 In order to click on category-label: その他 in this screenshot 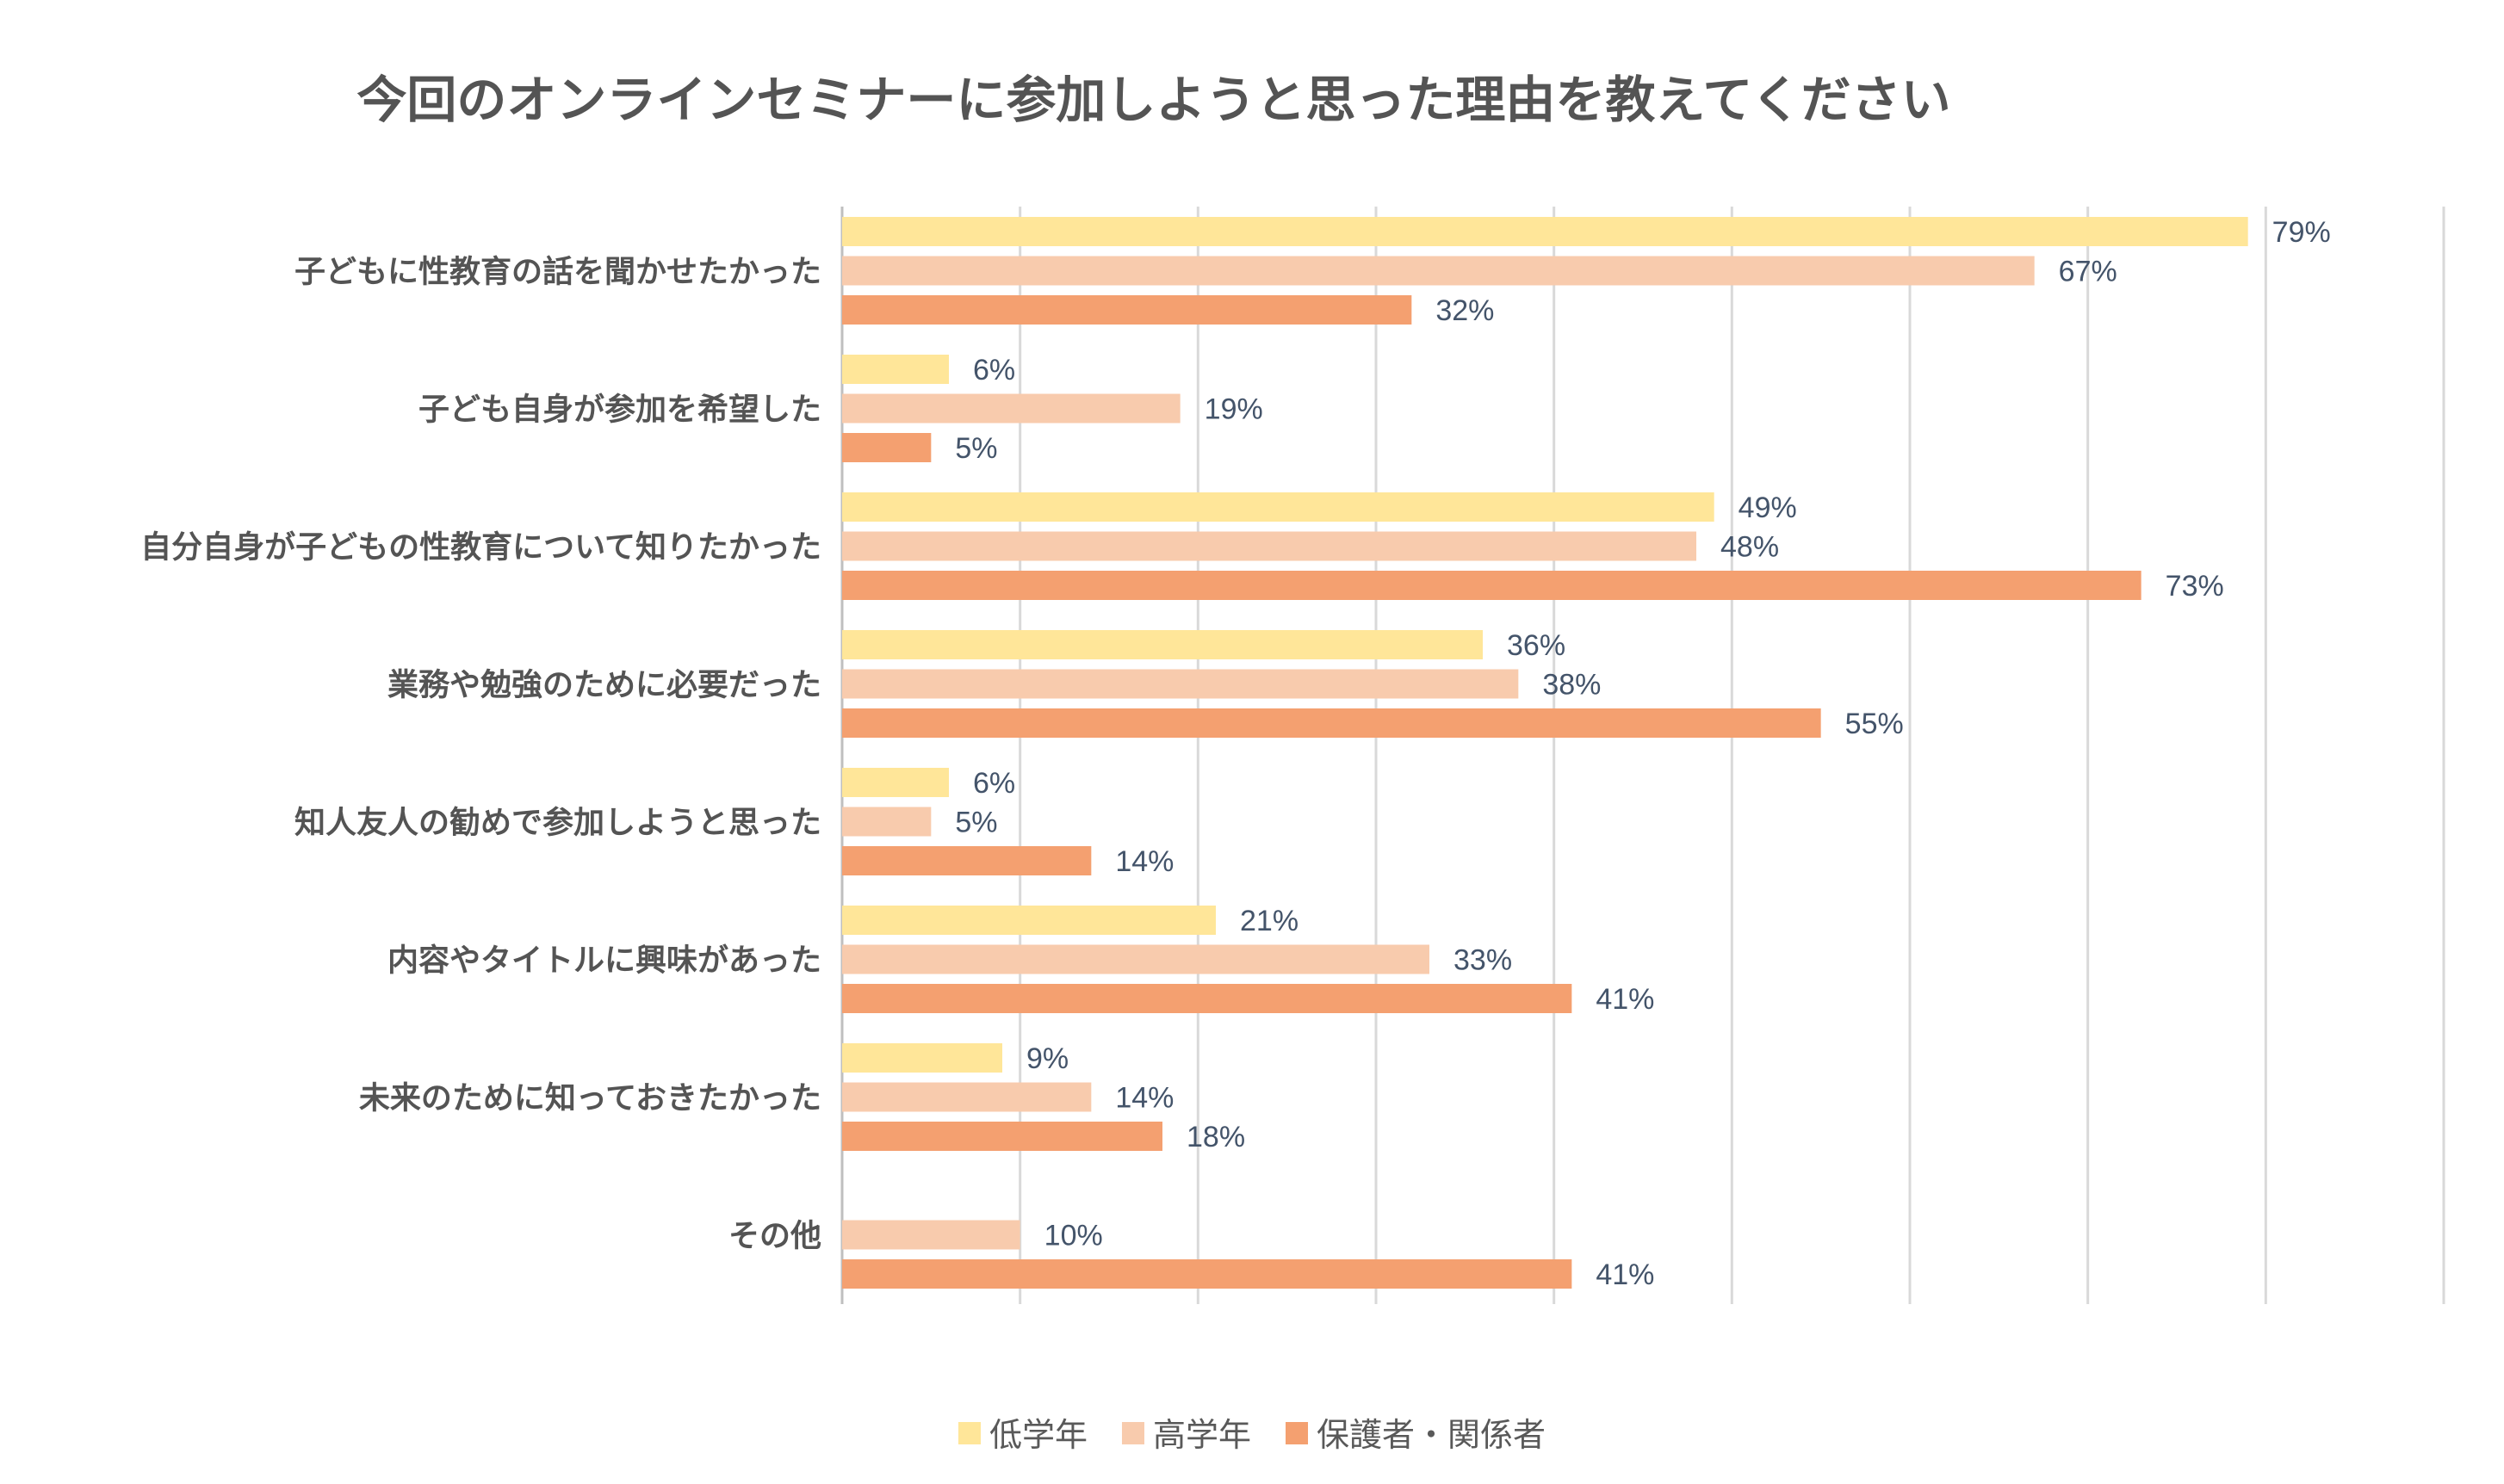, I will do `click(774, 1236)`.